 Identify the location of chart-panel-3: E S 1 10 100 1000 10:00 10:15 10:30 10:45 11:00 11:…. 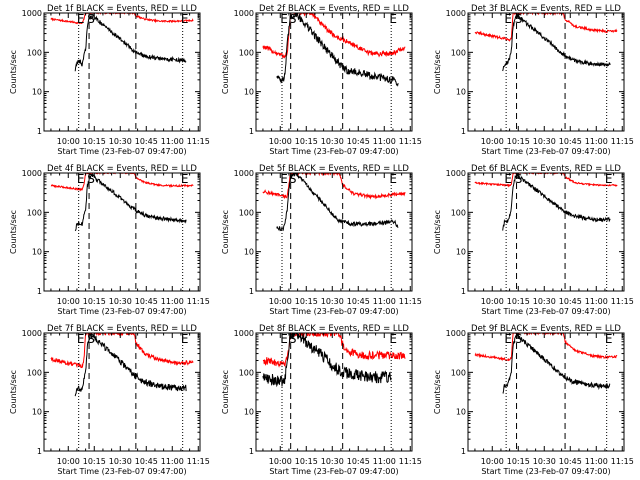
(533, 80).